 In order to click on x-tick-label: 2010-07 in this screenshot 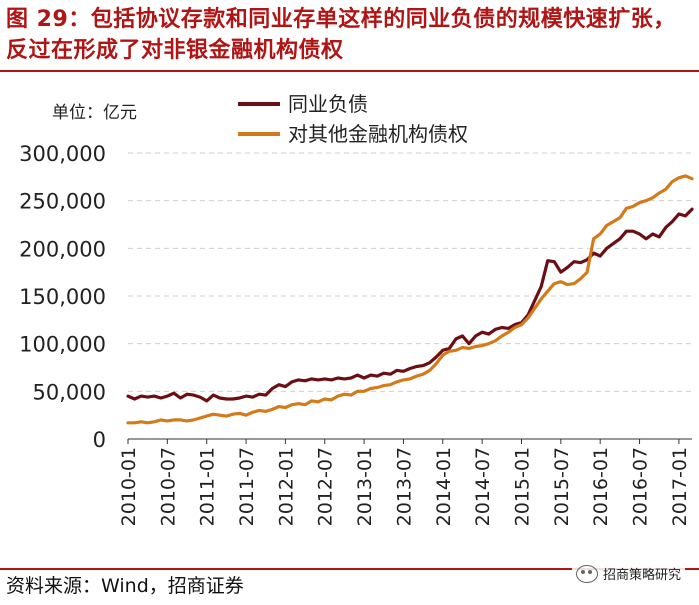, I will do `click(168, 486)`.